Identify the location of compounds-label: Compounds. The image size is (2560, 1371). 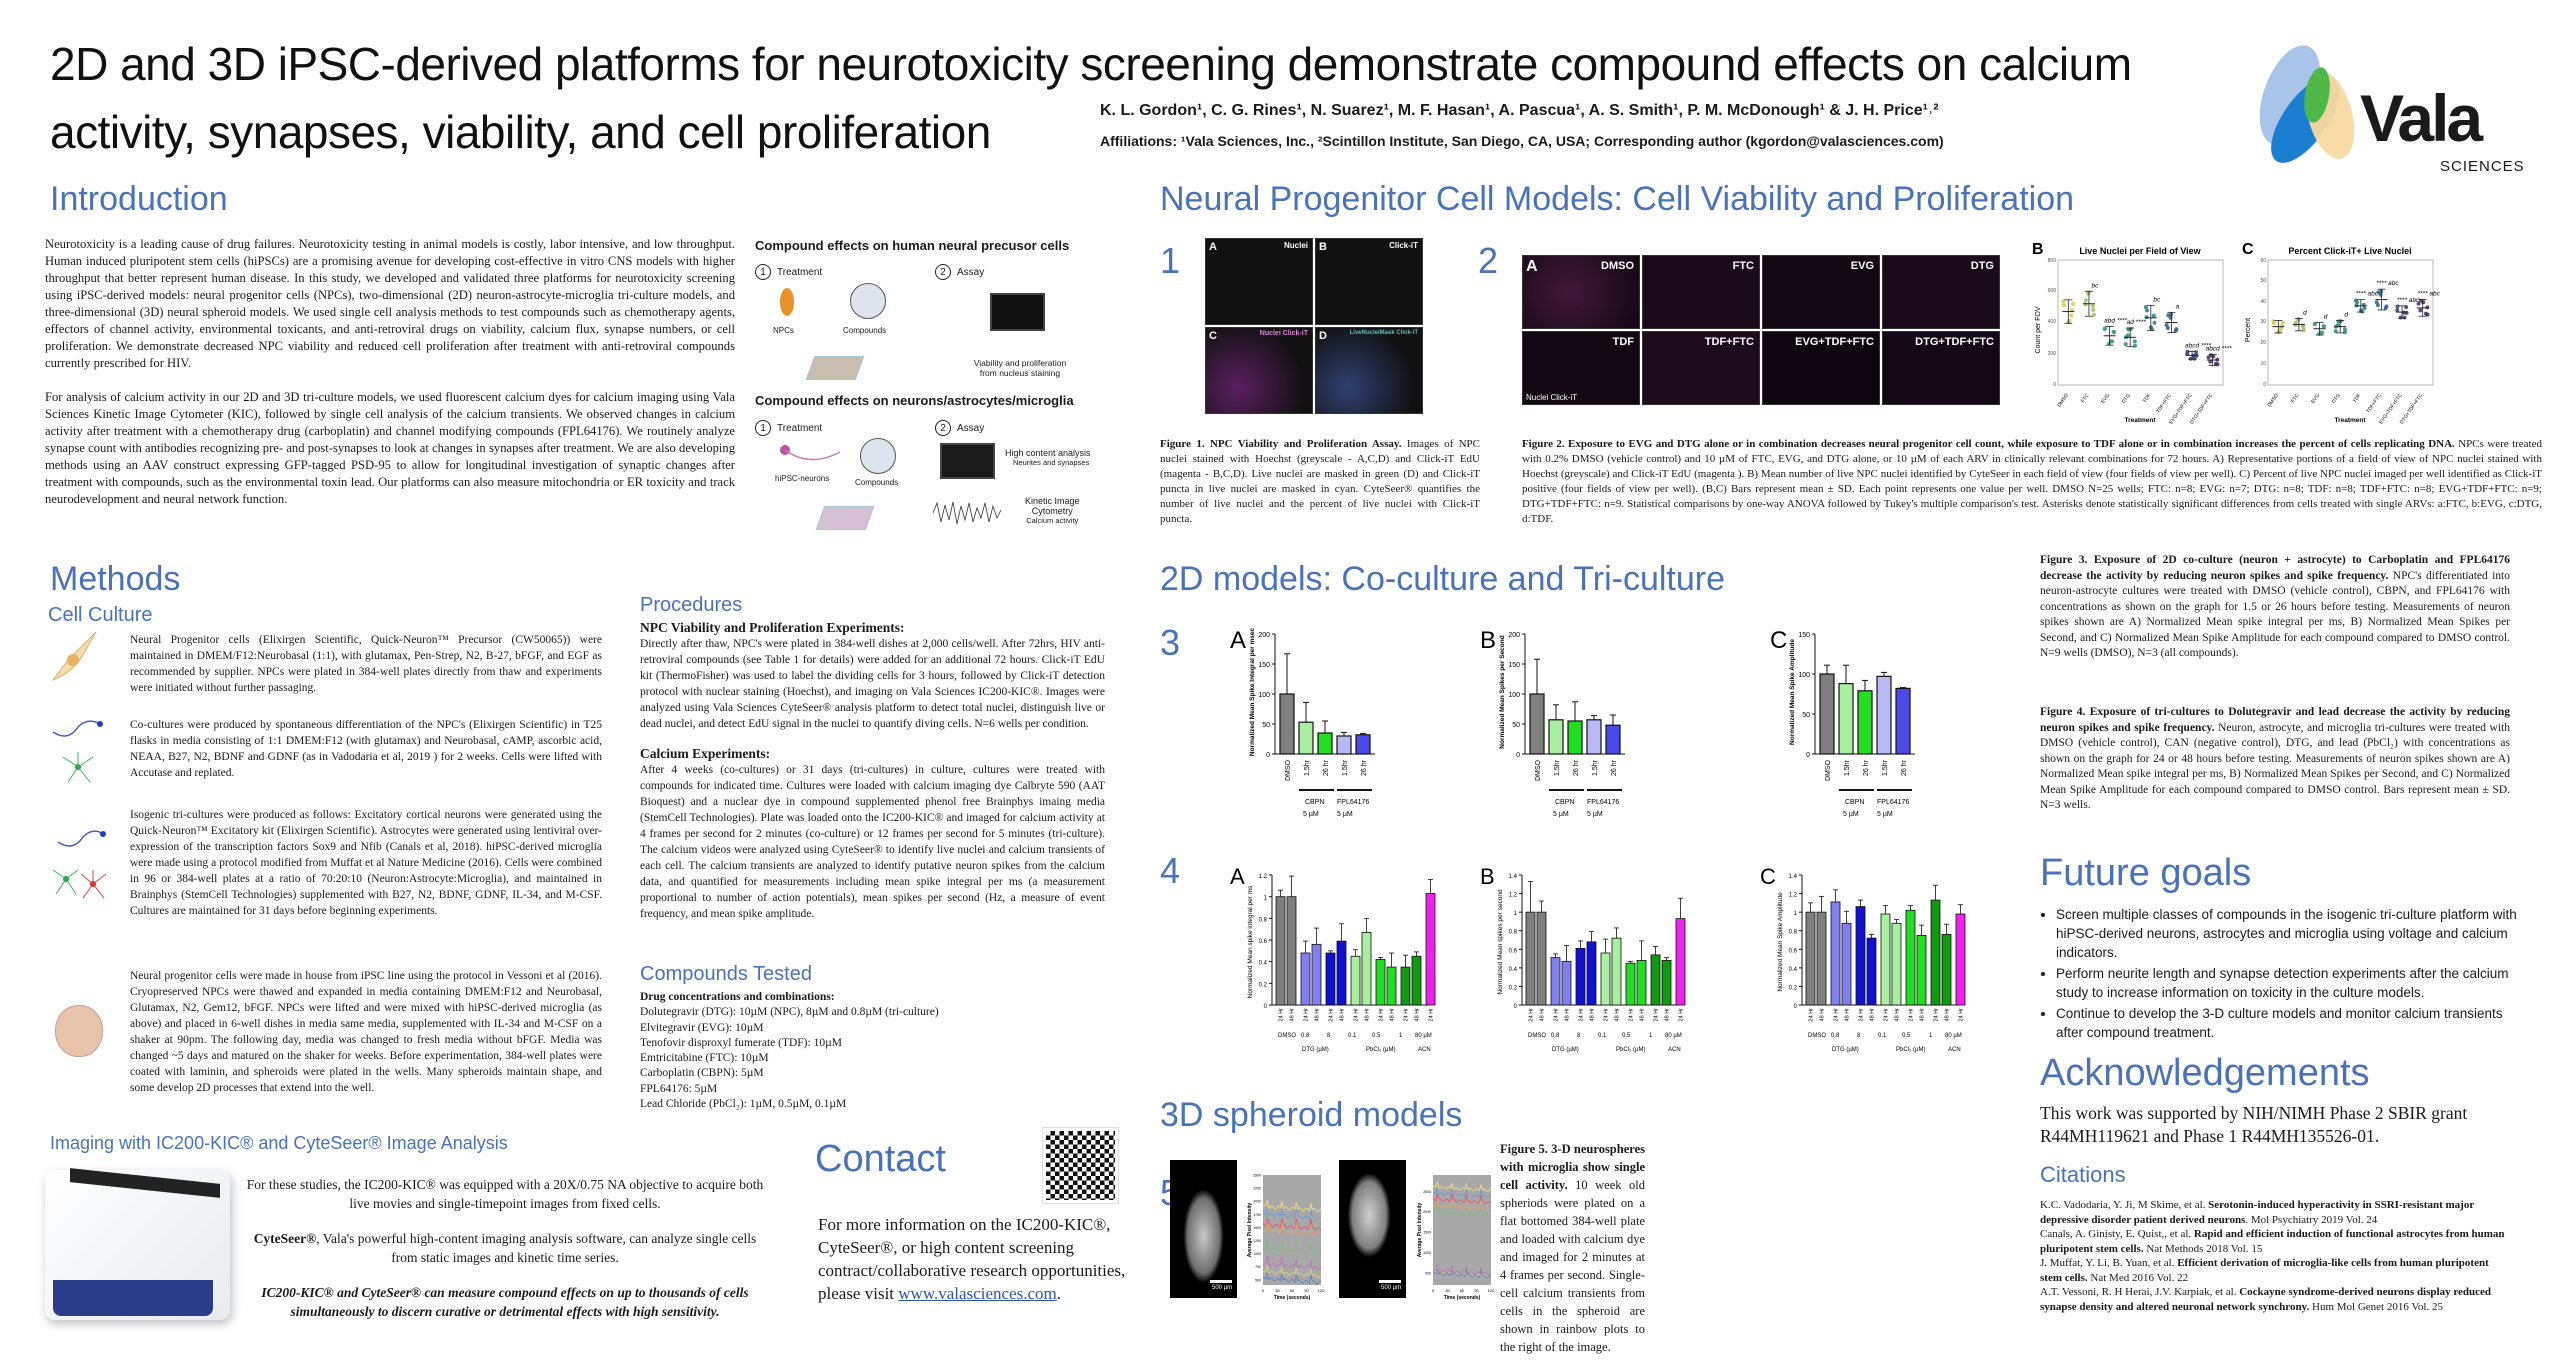
(865, 330).